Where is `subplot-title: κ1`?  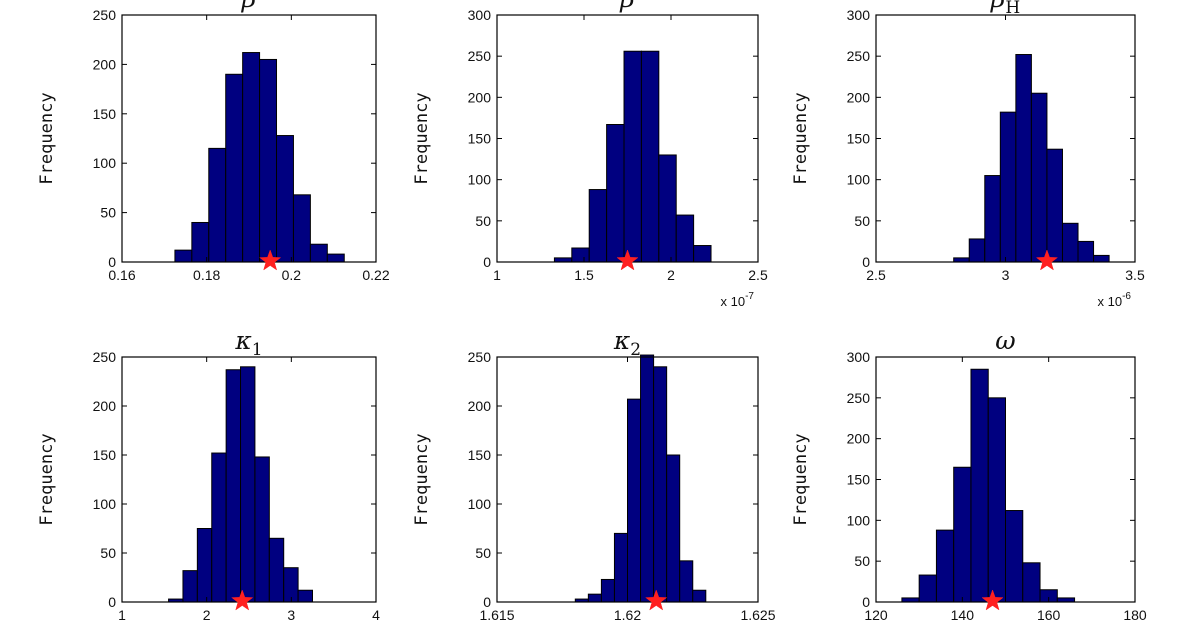 subplot-title: κ1 is located at coordinates (248, 343).